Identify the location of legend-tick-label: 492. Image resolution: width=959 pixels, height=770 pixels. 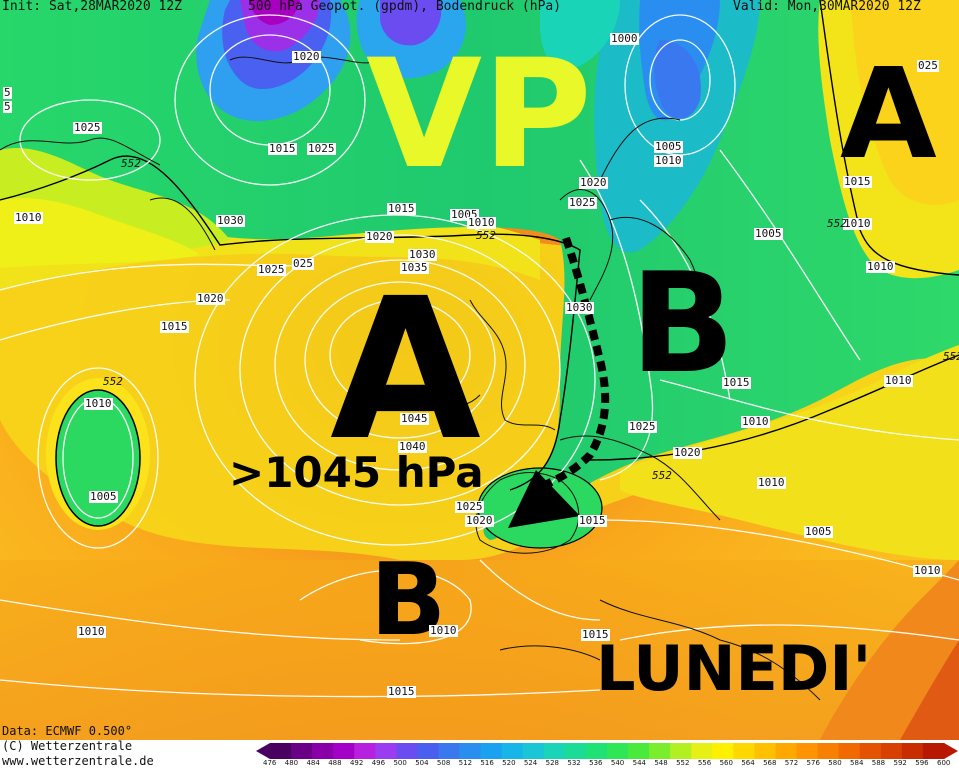
(356, 763).